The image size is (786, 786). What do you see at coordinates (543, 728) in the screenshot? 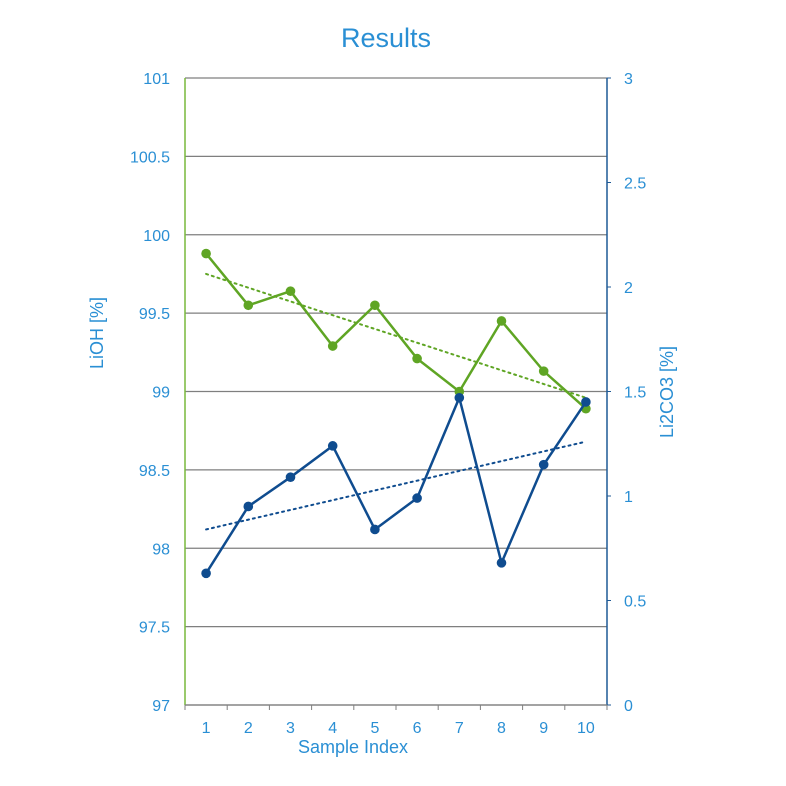
I see `x-tick-label: 9` at bounding box center [543, 728].